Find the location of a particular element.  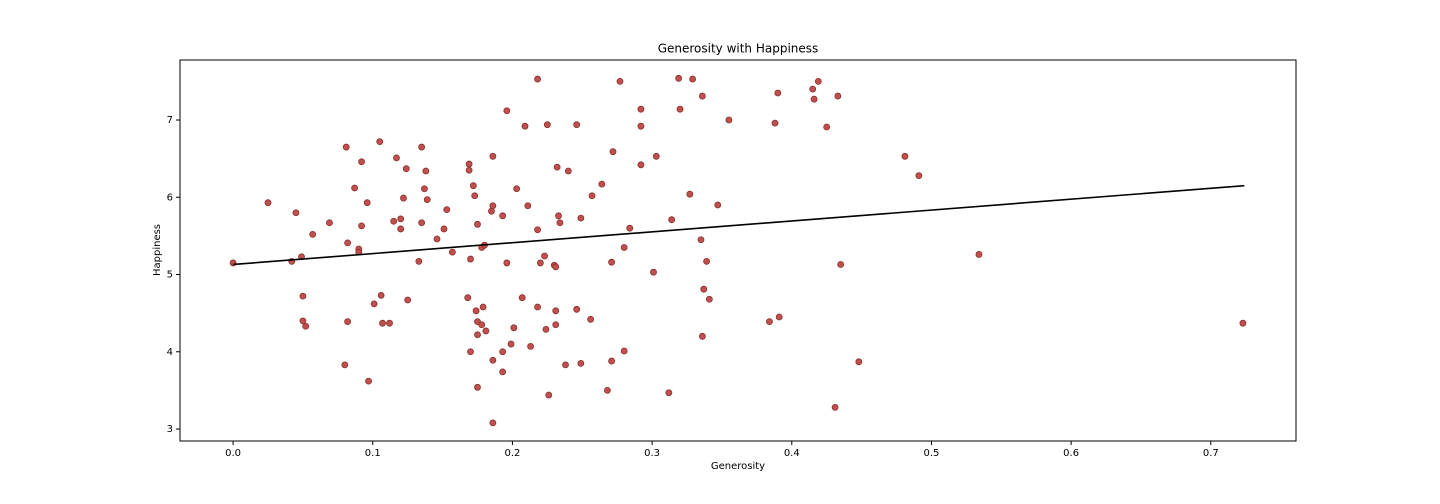

y-tick-label: 4 is located at coordinates (170, 352).